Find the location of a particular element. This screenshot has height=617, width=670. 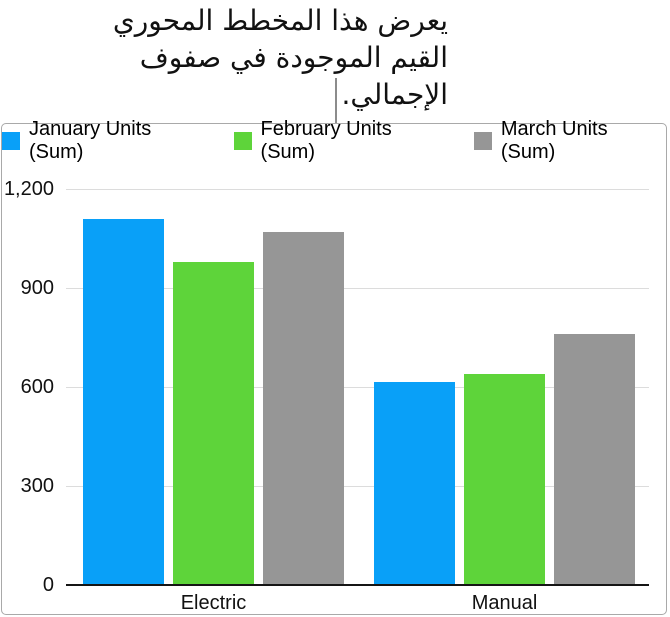

legend-item-1: January Units (Sum) is located at coordinates (106, 141).